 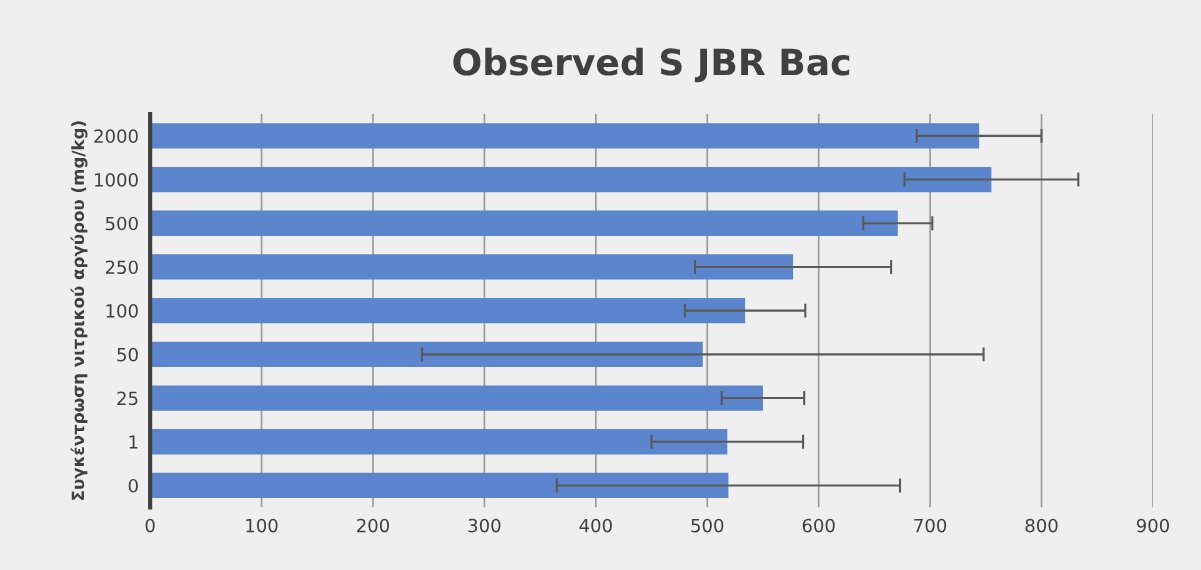 What do you see at coordinates (150, 525) in the screenshot?
I see `x-tick-label: 0` at bounding box center [150, 525].